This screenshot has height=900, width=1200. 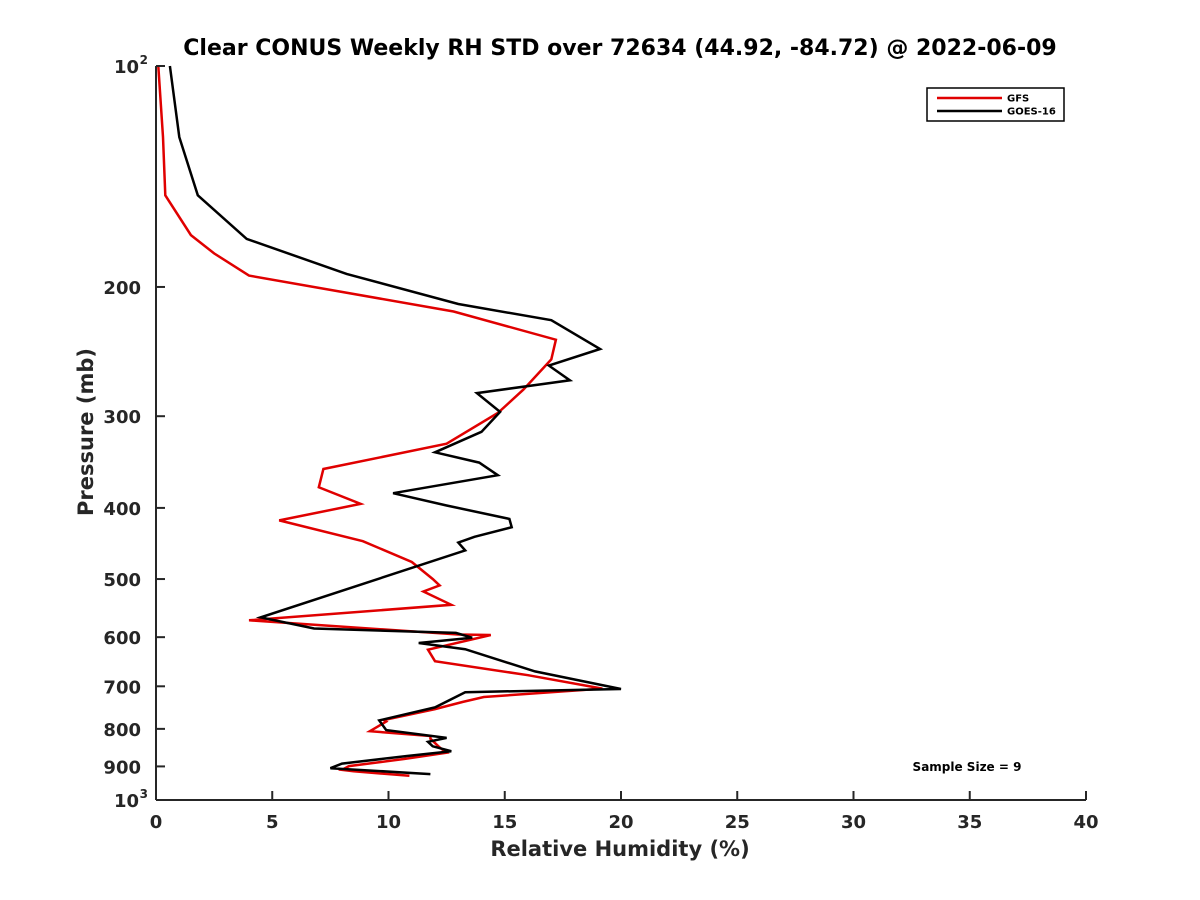 I want to click on x-tick-label: 10, so click(x=388, y=822).